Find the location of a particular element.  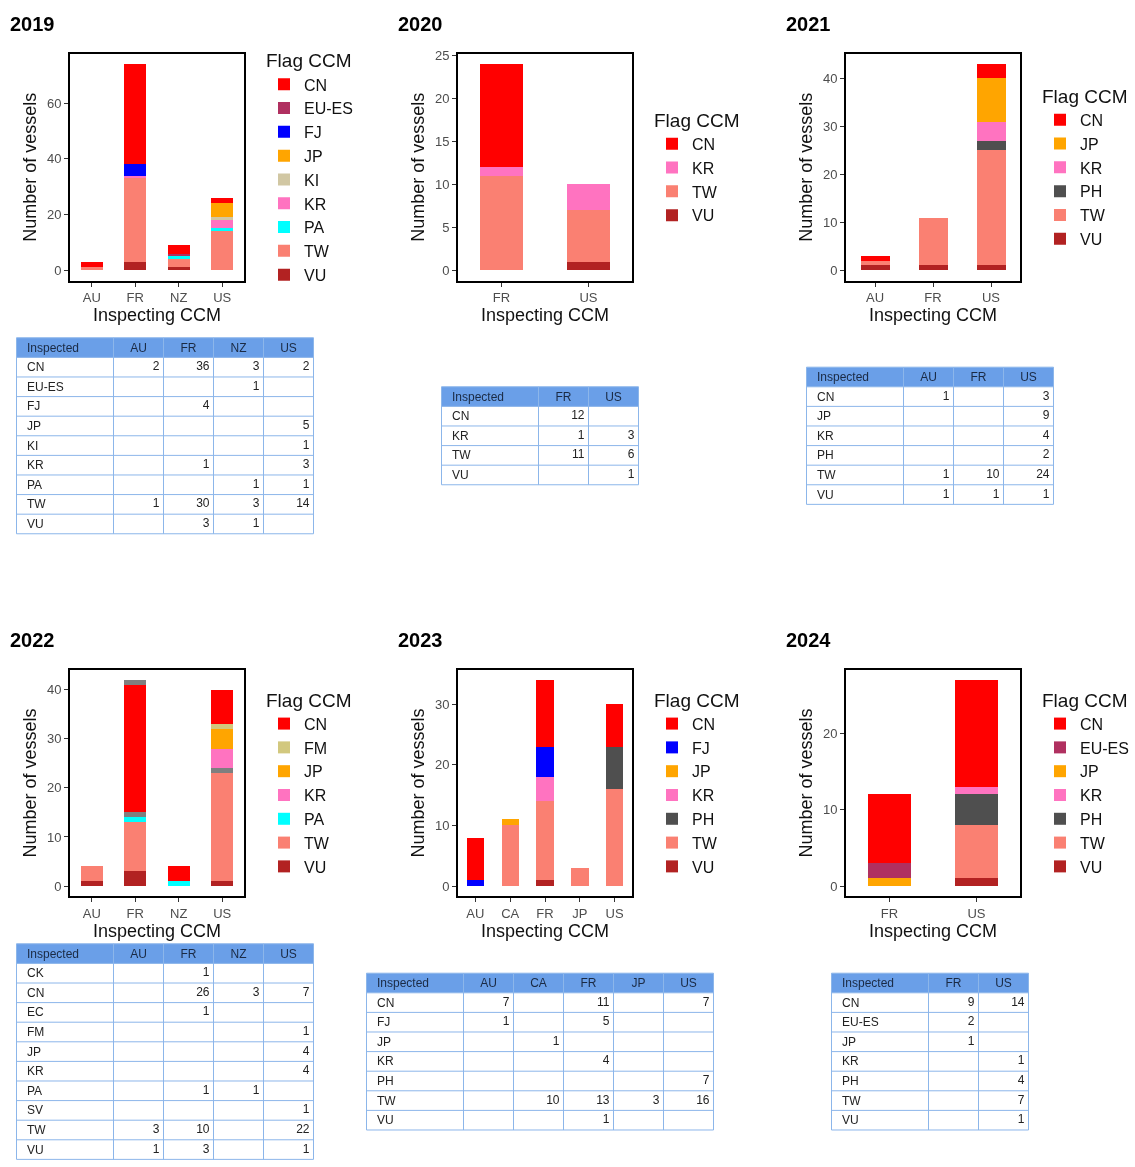

data-label: 16 is located at coordinates (703, 1099).